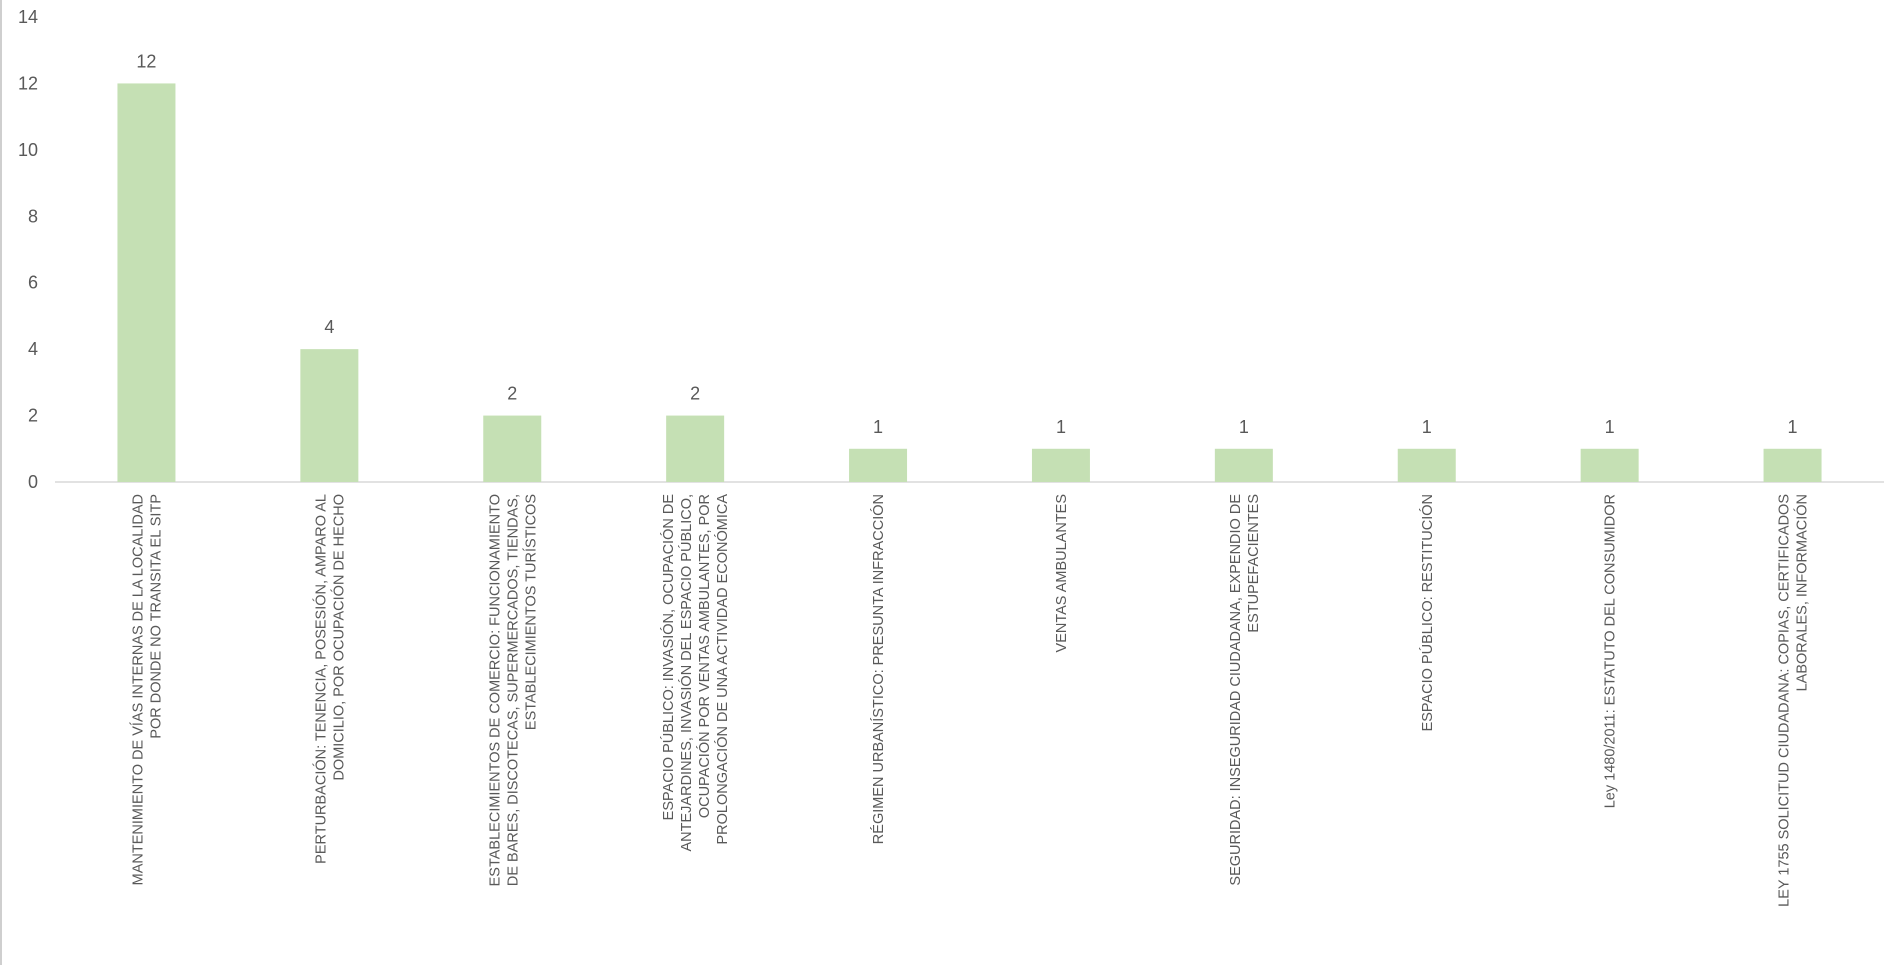 The height and width of the screenshot is (970, 1884). Describe the element at coordinates (28, 249) in the screenshot. I see `y-axis: 0 2 4 6 8 10 12 14` at that location.